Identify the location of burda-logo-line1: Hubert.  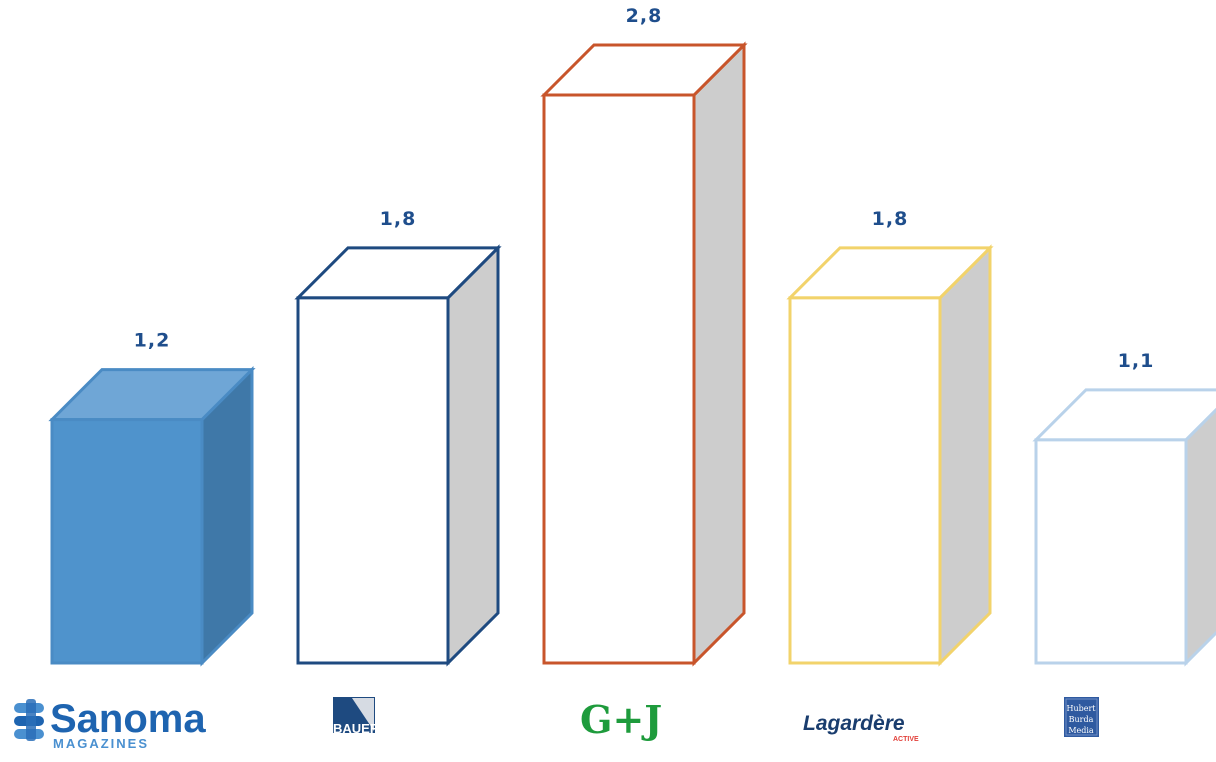
(1081, 708).